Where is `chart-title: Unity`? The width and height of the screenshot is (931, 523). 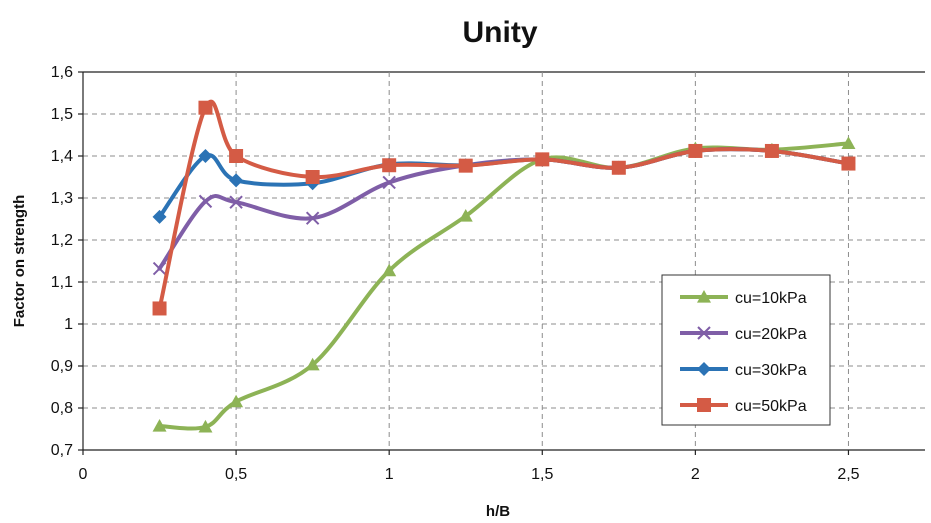
chart-title: Unity is located at coordinates (500, 32).